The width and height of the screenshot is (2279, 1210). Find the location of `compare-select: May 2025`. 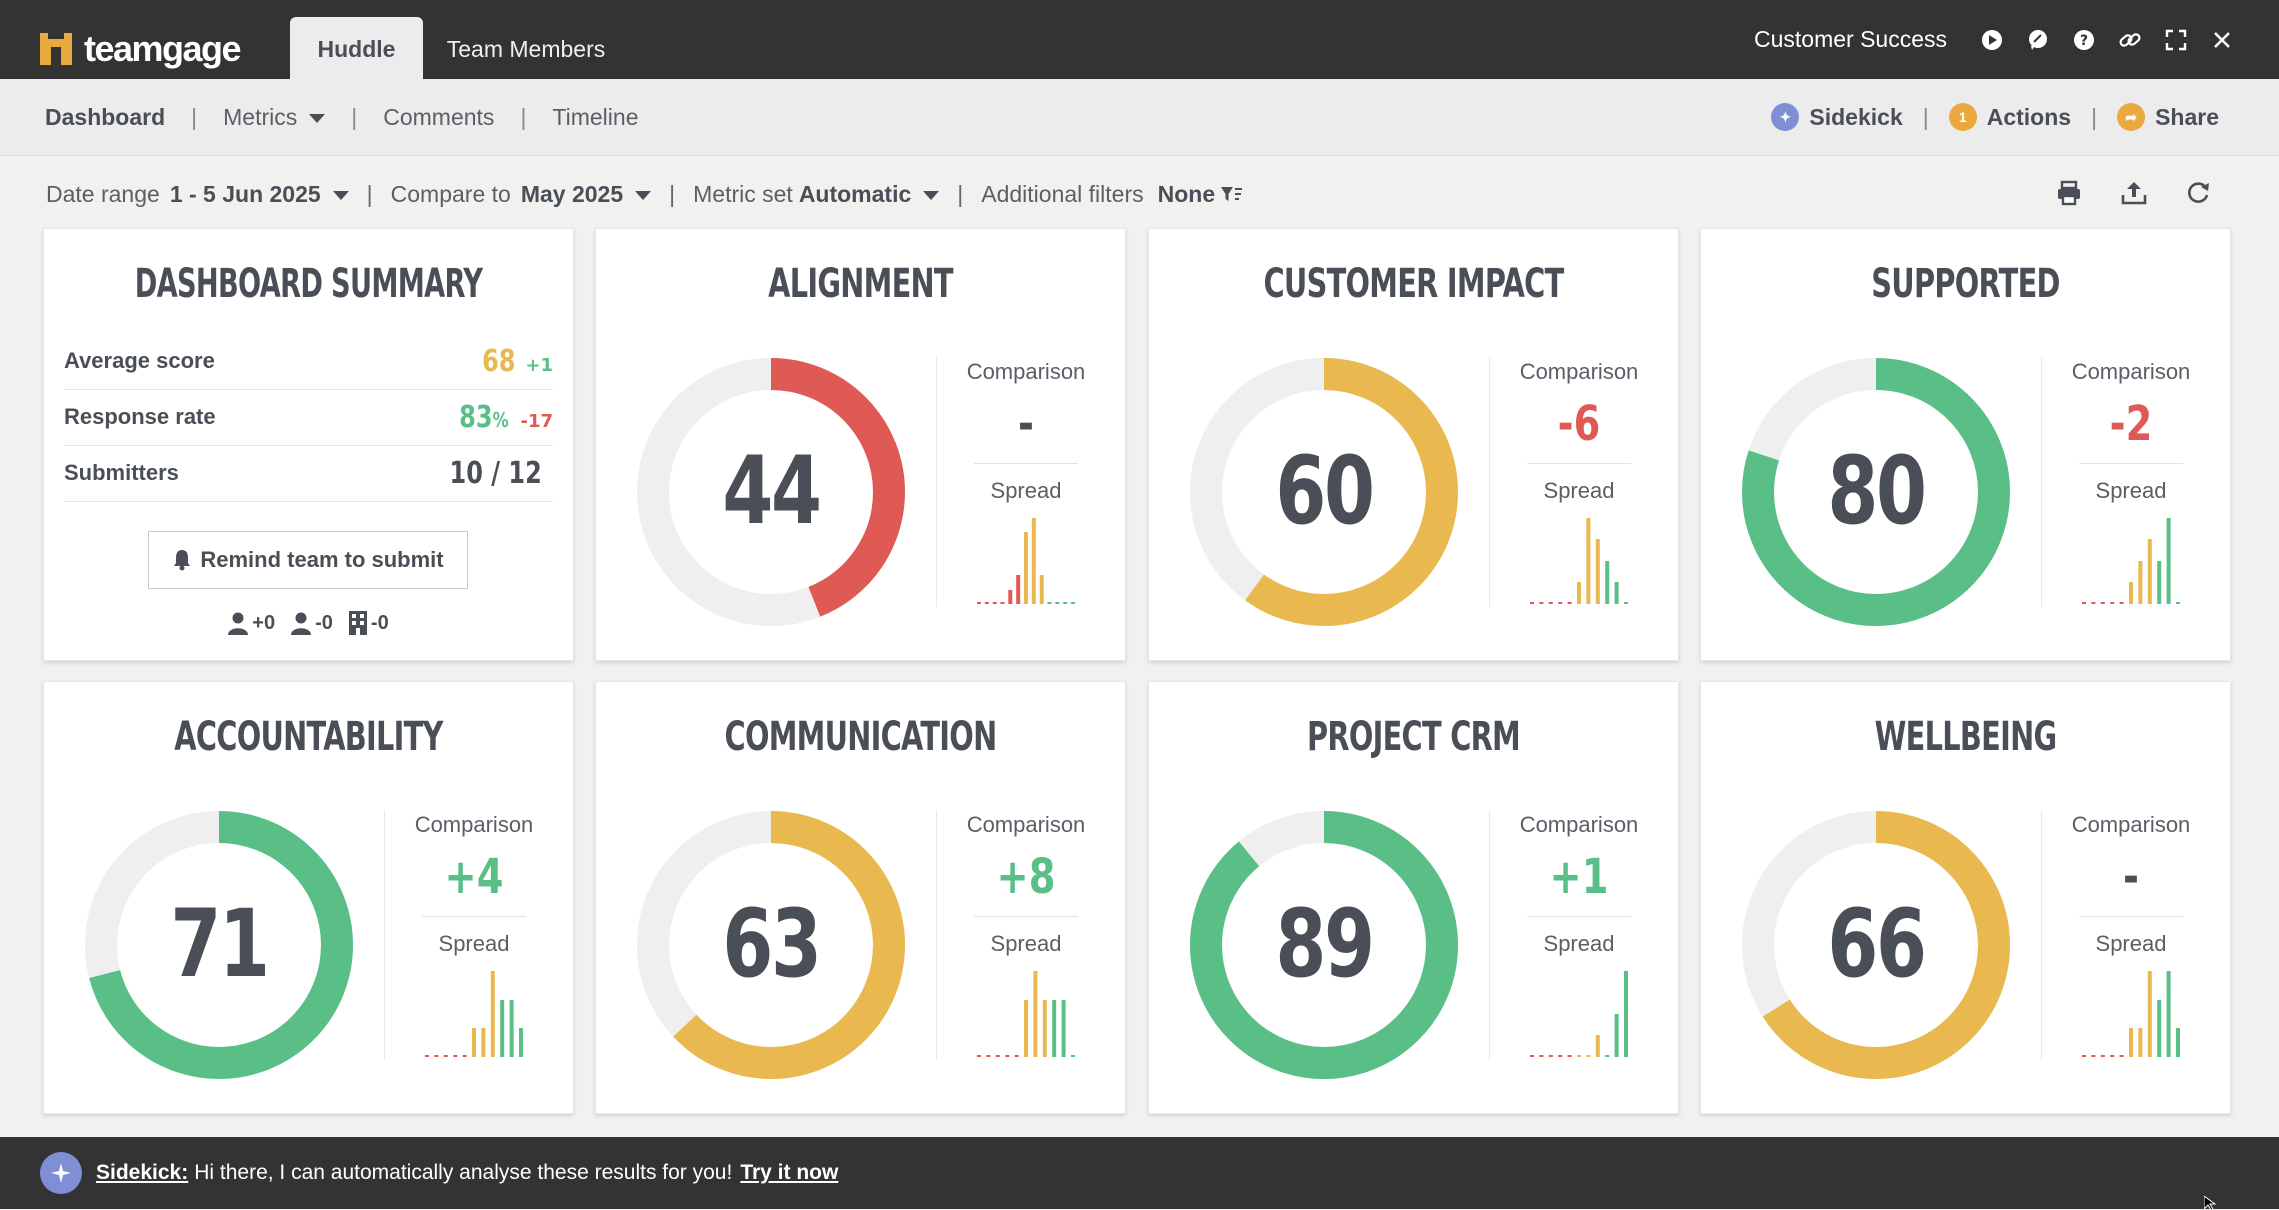

compare-select: May 2025 is located at coordinates (581, 194).